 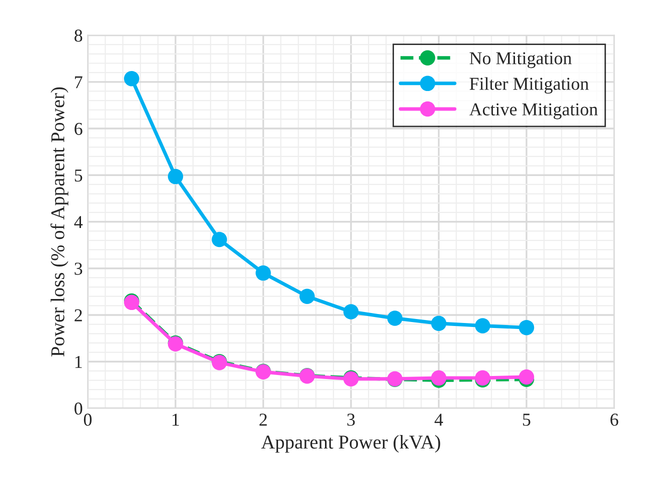 I want to click on legend-label: Active Mitigation, so click(x=533, y=111).